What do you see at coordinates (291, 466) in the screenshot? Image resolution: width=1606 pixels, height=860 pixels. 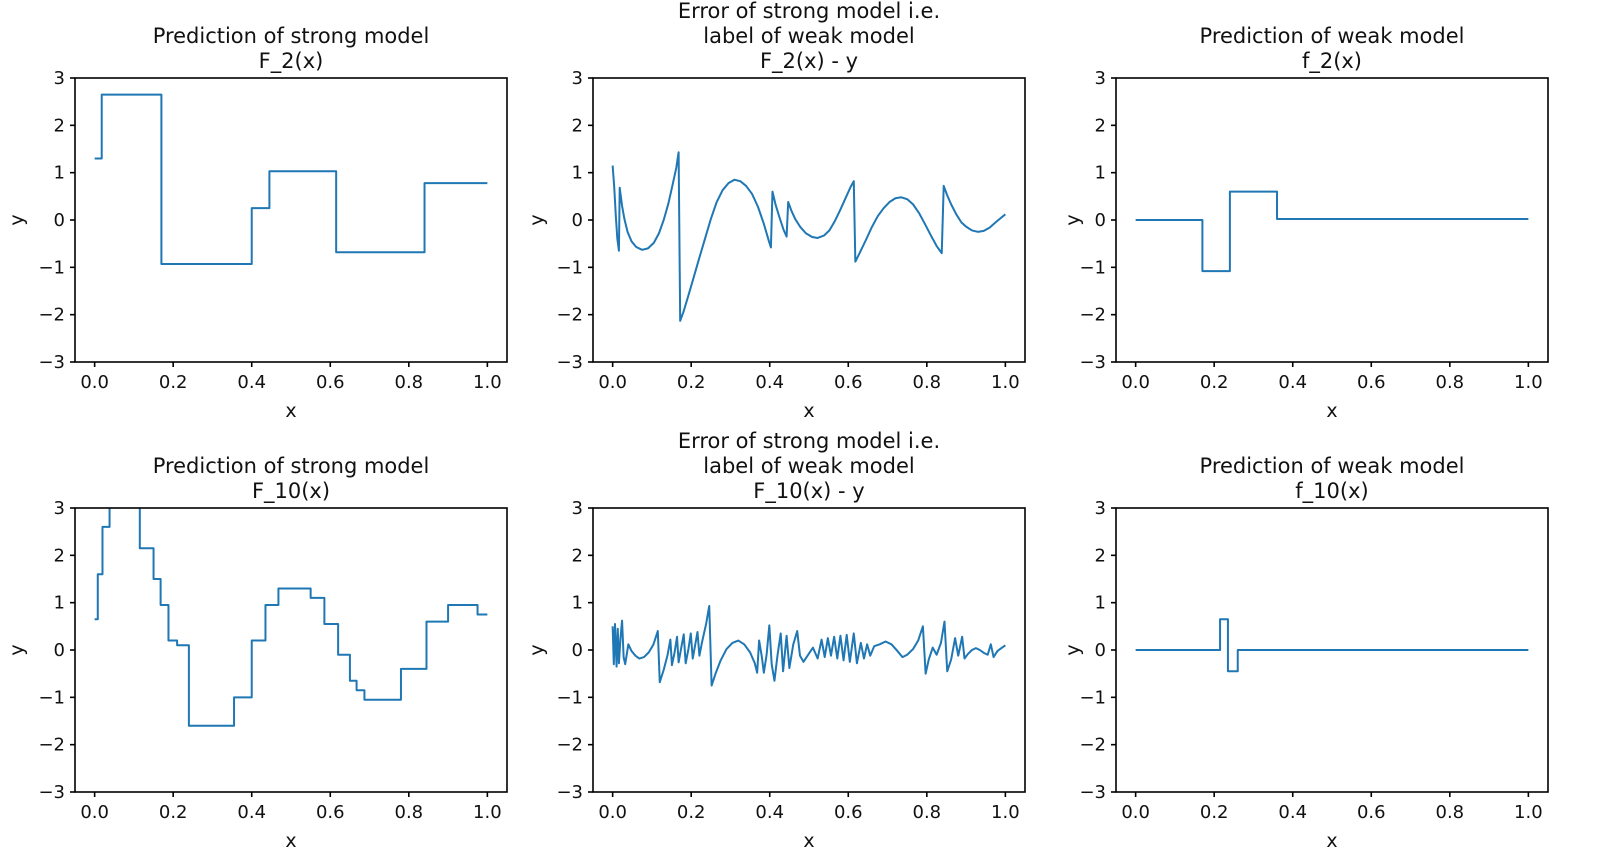 I see `plot-title-line: Prediction of strong model` at bounding box center [291, 466].